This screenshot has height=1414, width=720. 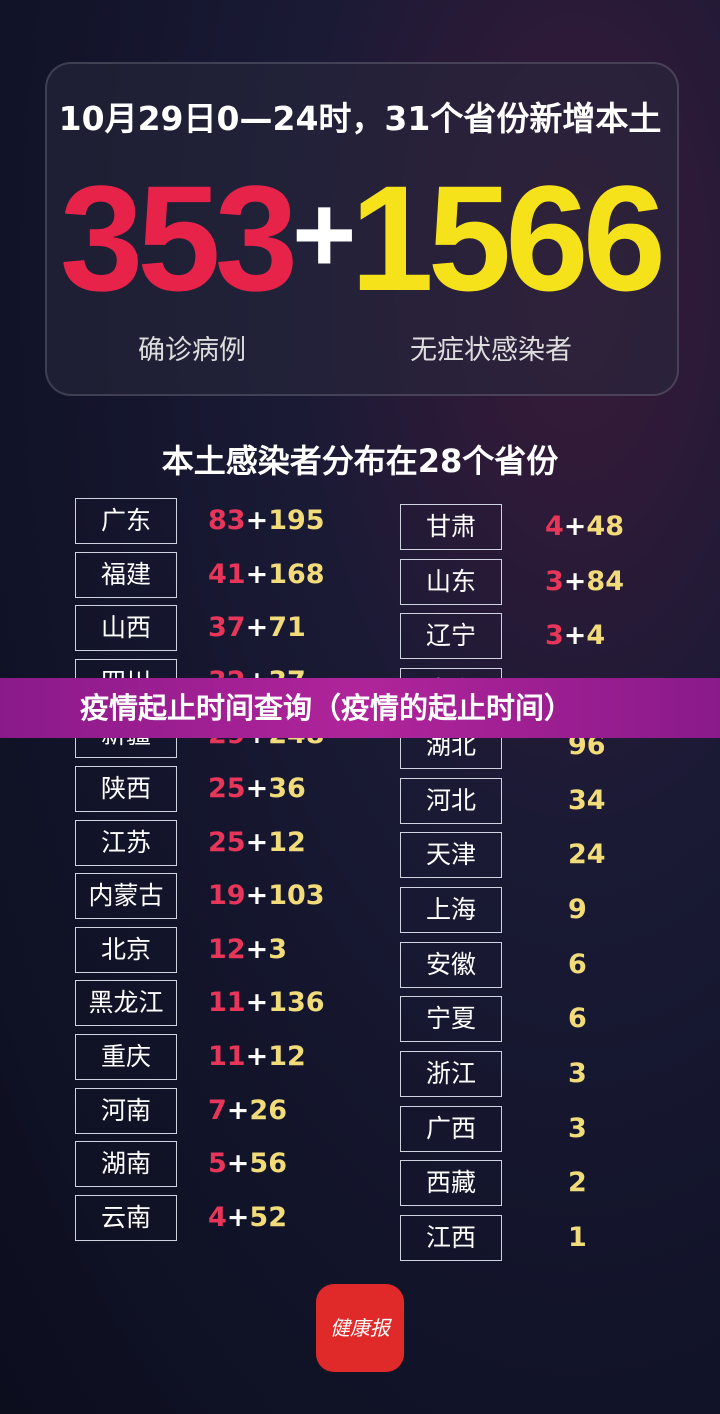 What do you see at coordinates (126, 1164) in the screenshot?
I see `province-box: 湖南` at bounding box center [126, 1164].